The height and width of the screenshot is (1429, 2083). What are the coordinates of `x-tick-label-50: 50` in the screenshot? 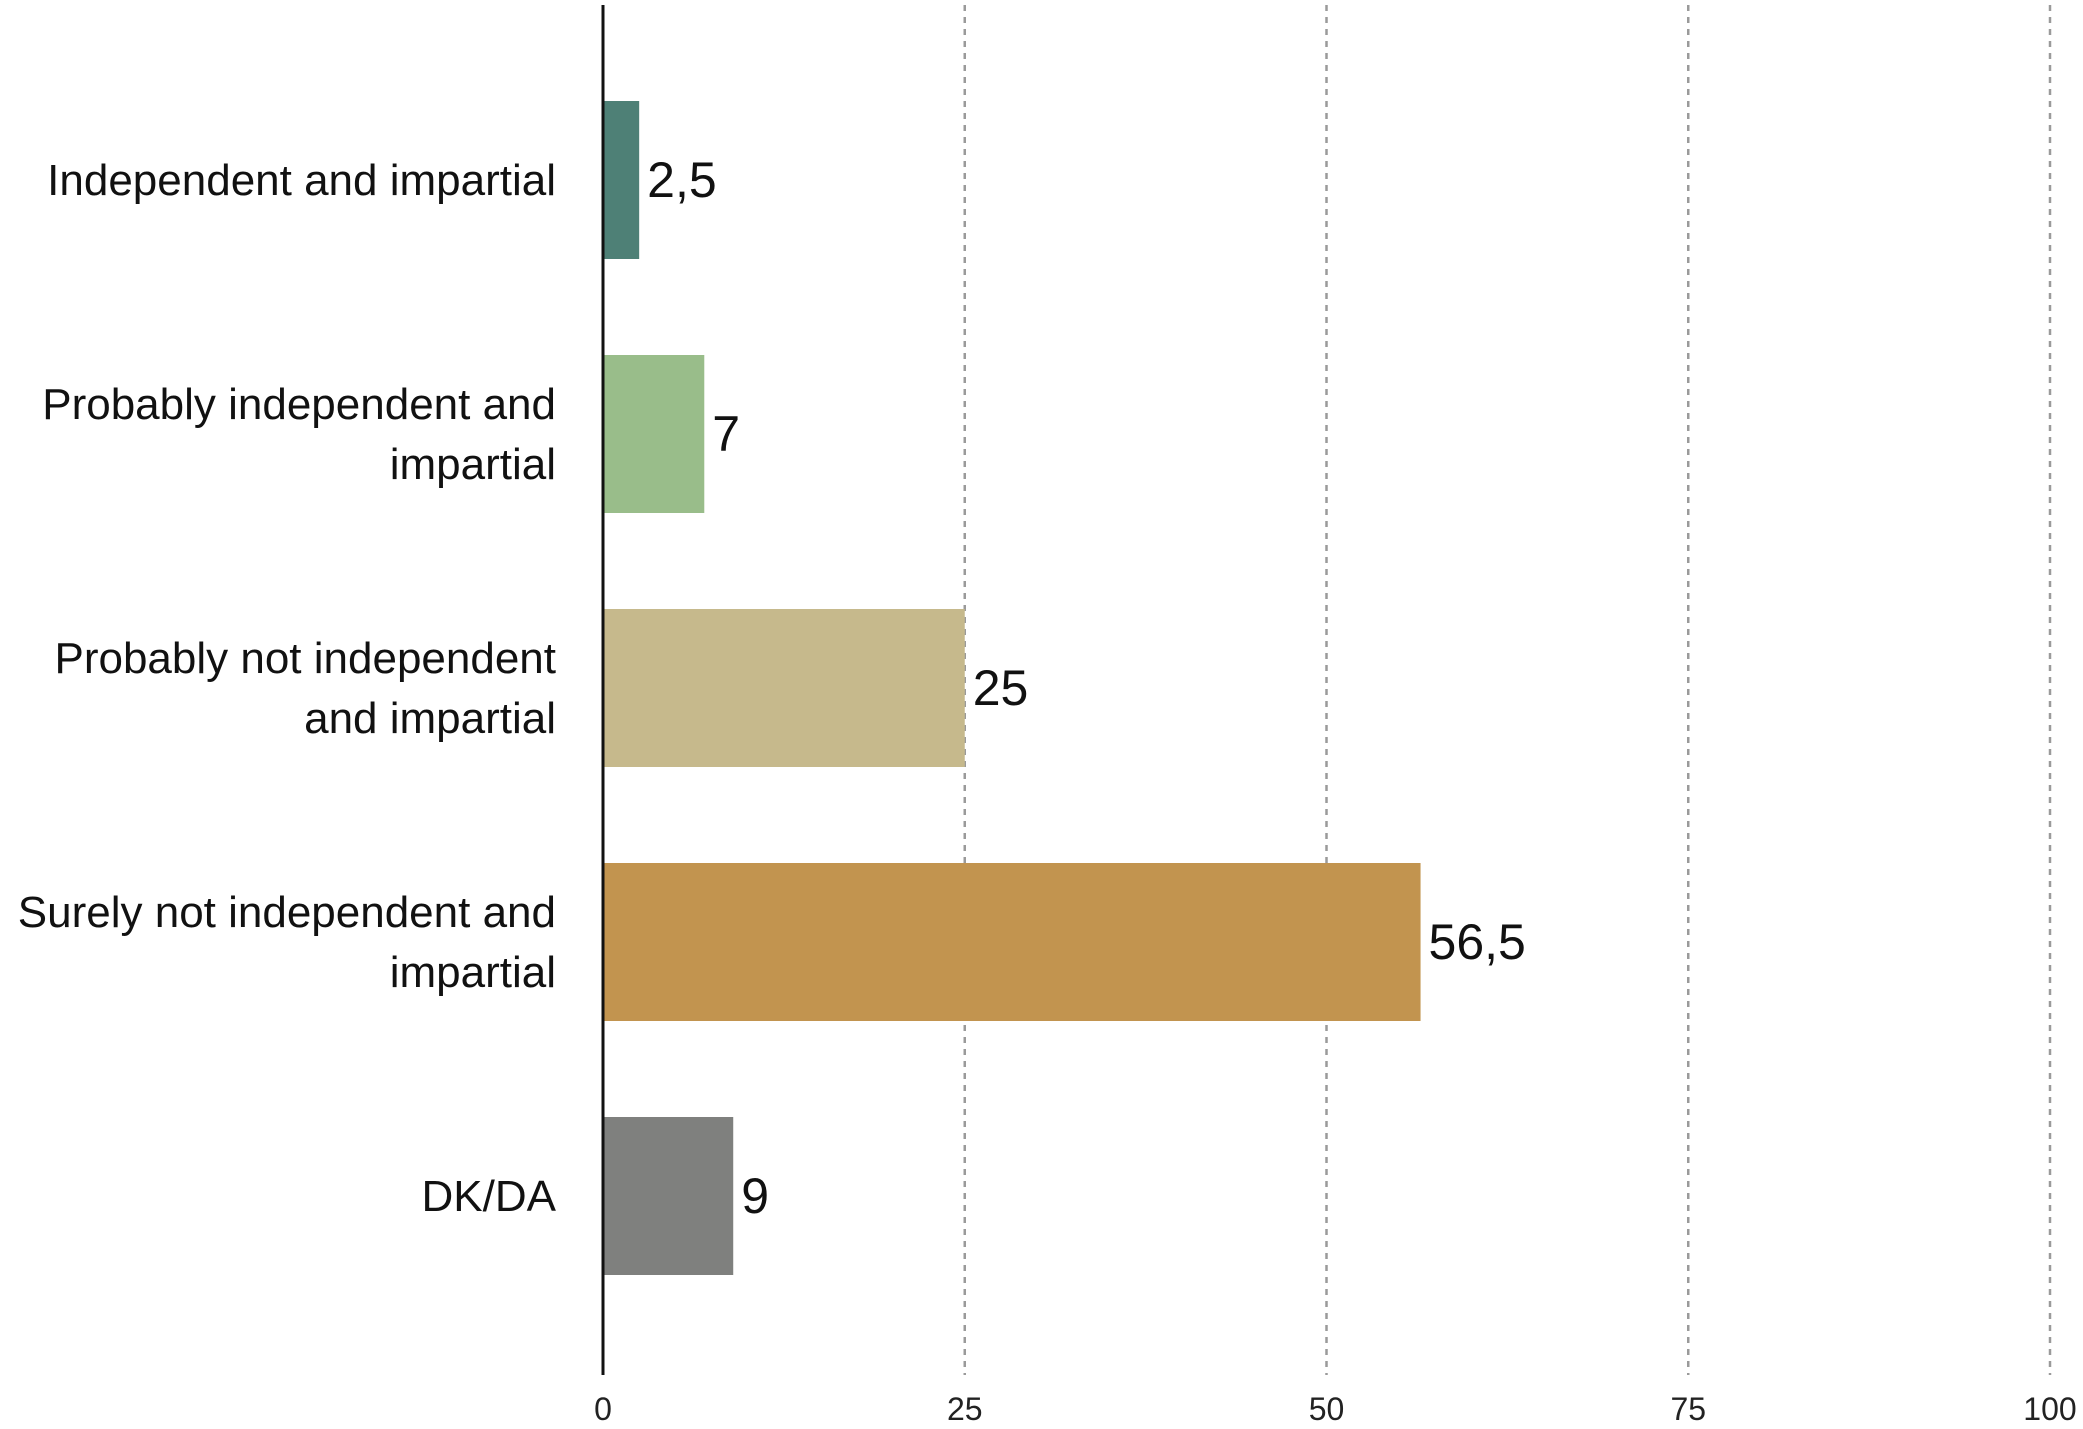 It's located at (1327, 1409).